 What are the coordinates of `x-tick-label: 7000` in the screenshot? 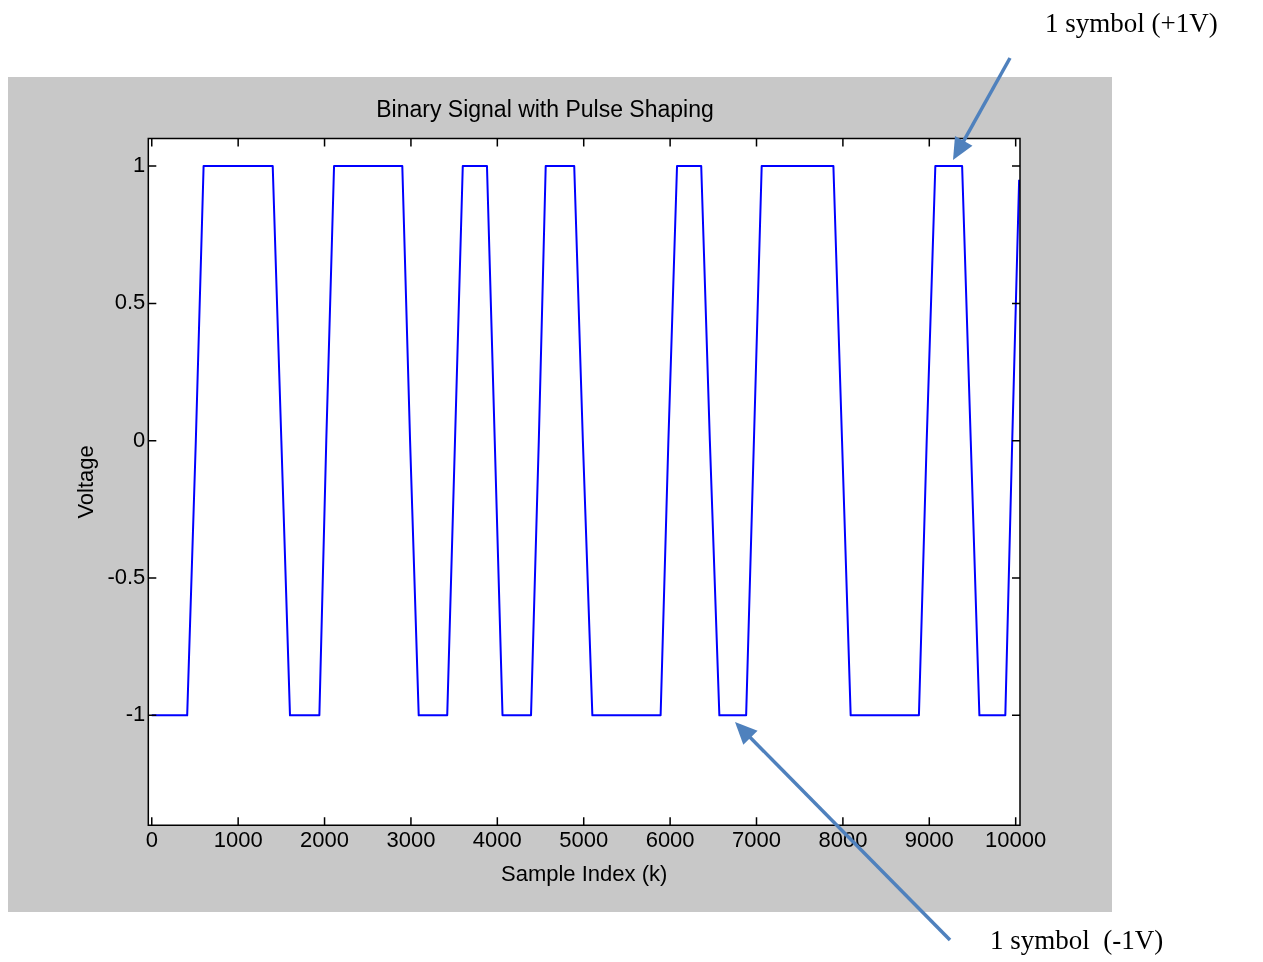 It's located at (756, 840).